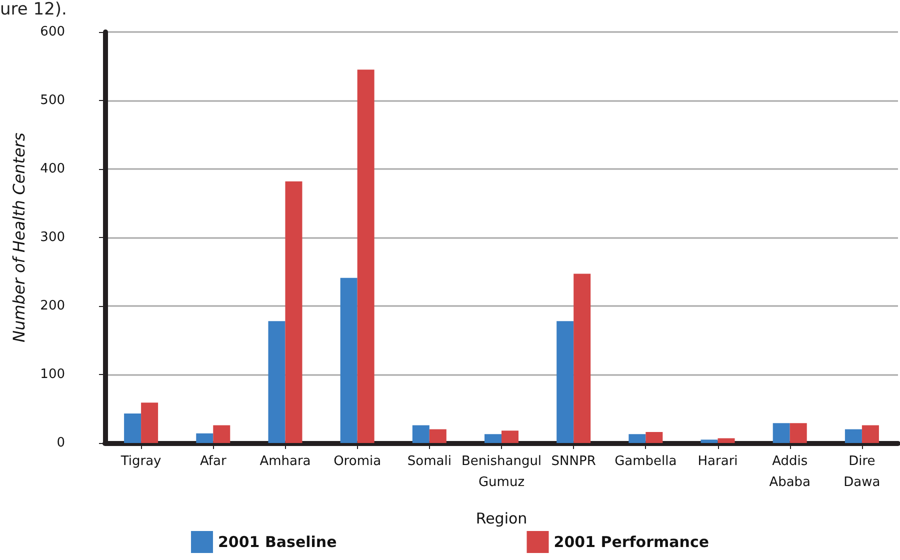 The image size is (900, 560). What do you see at coordinates (718, 461) in the screenshot?
I see `x-tick-label: Harari` at bounding box center [718, 461].